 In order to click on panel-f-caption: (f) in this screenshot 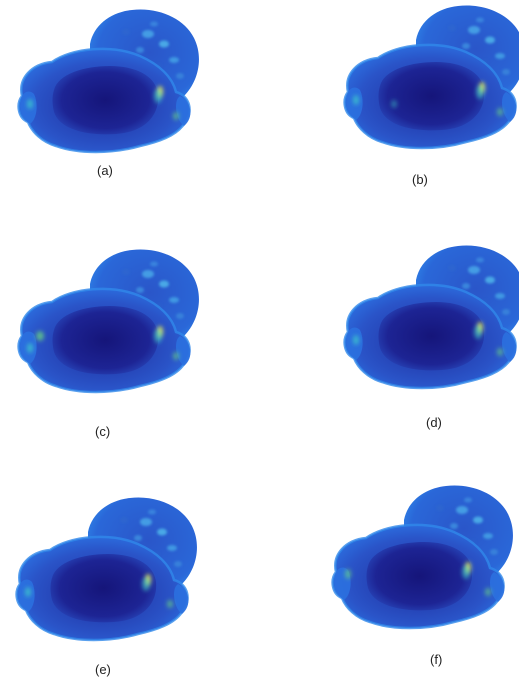, I will do `click(436, 659)`.